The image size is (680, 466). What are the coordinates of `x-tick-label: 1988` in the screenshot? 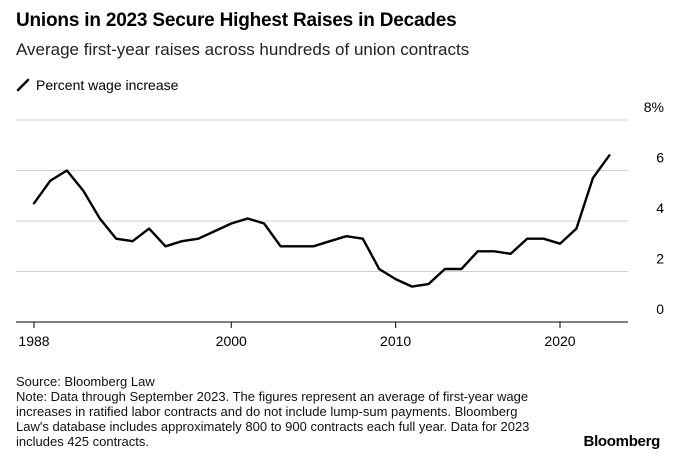 It's located at (33, 341).